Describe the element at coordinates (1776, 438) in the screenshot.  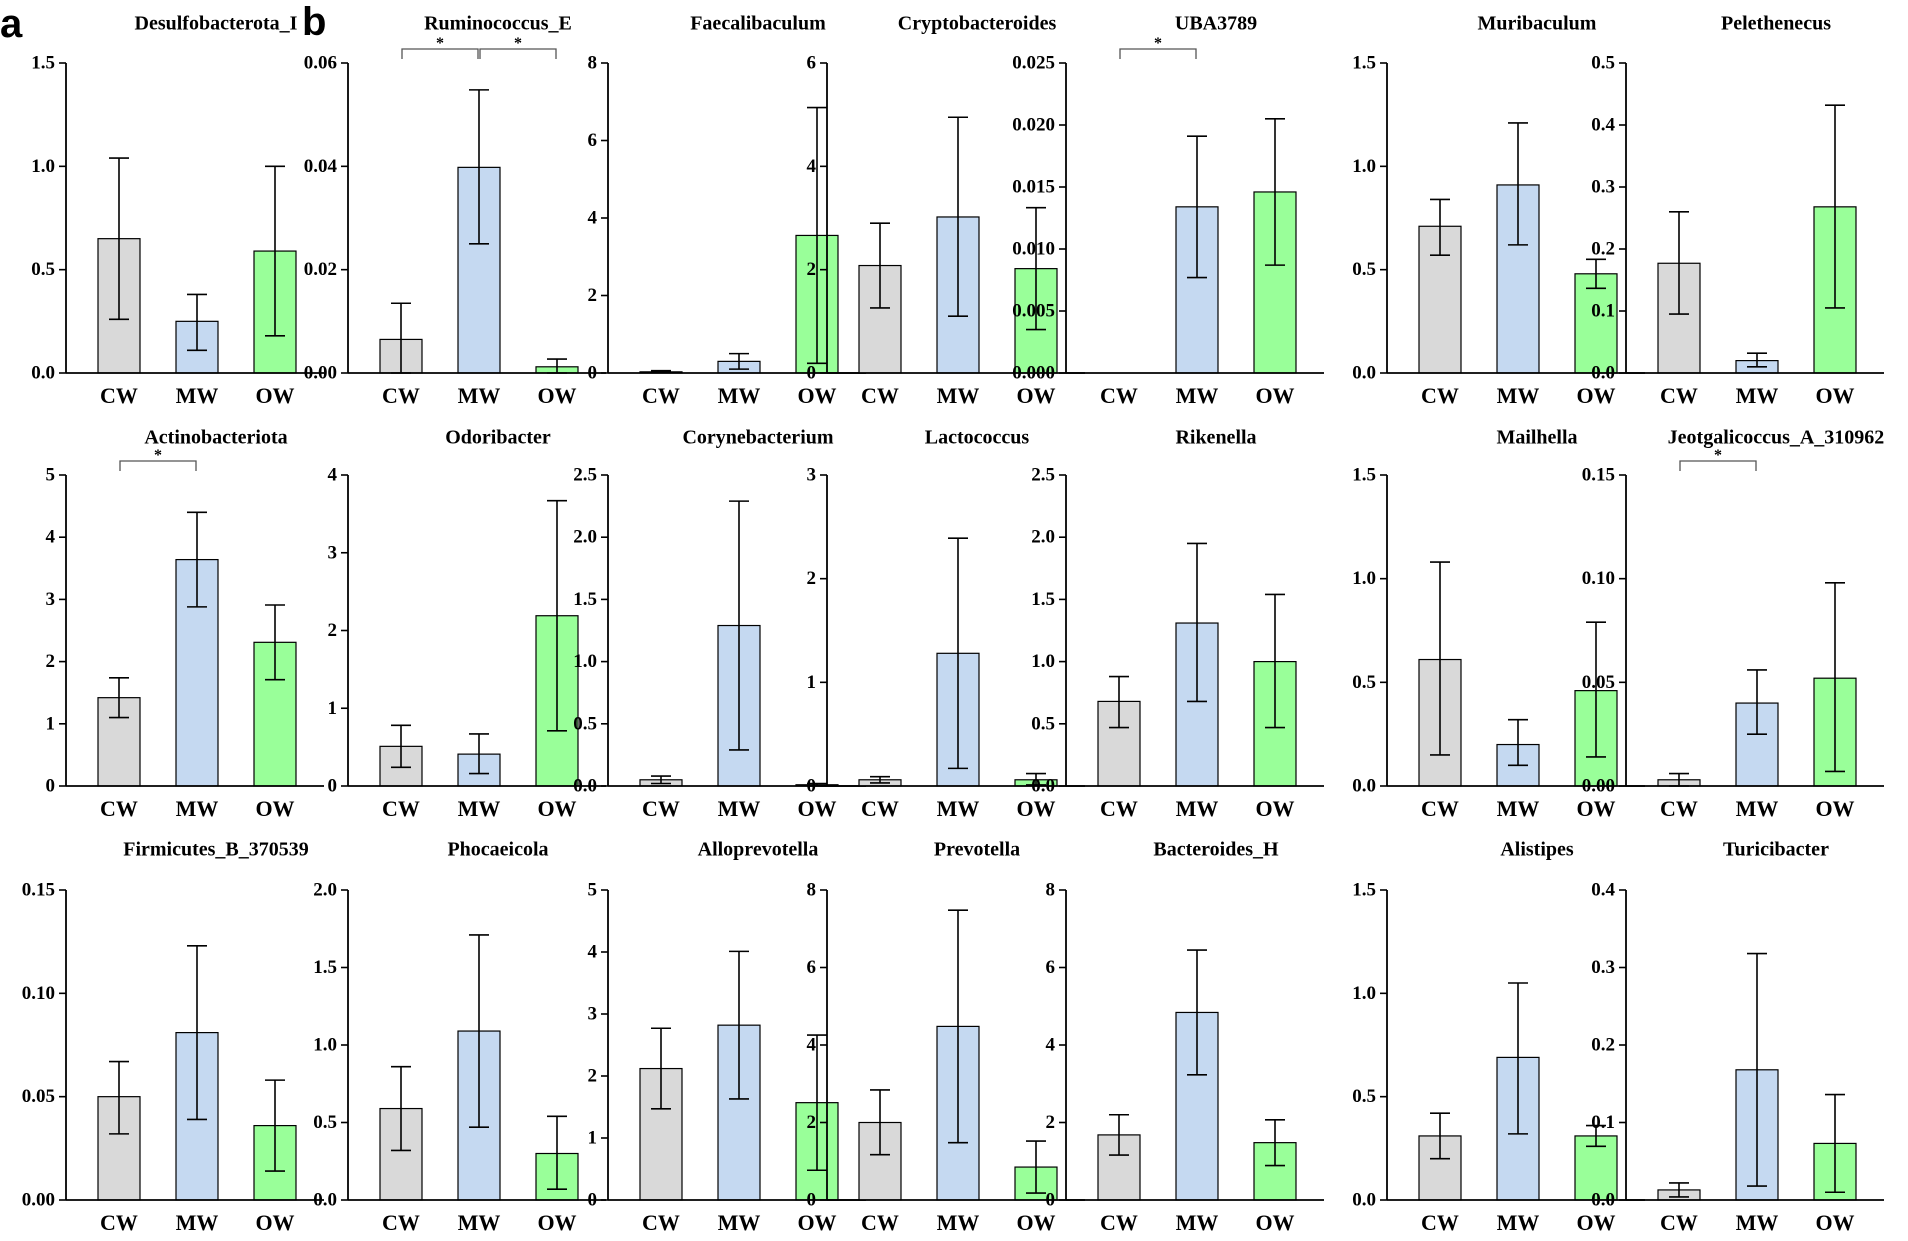
I see `subplot-title: Jeotgalicoccus_A_310962` at that location.